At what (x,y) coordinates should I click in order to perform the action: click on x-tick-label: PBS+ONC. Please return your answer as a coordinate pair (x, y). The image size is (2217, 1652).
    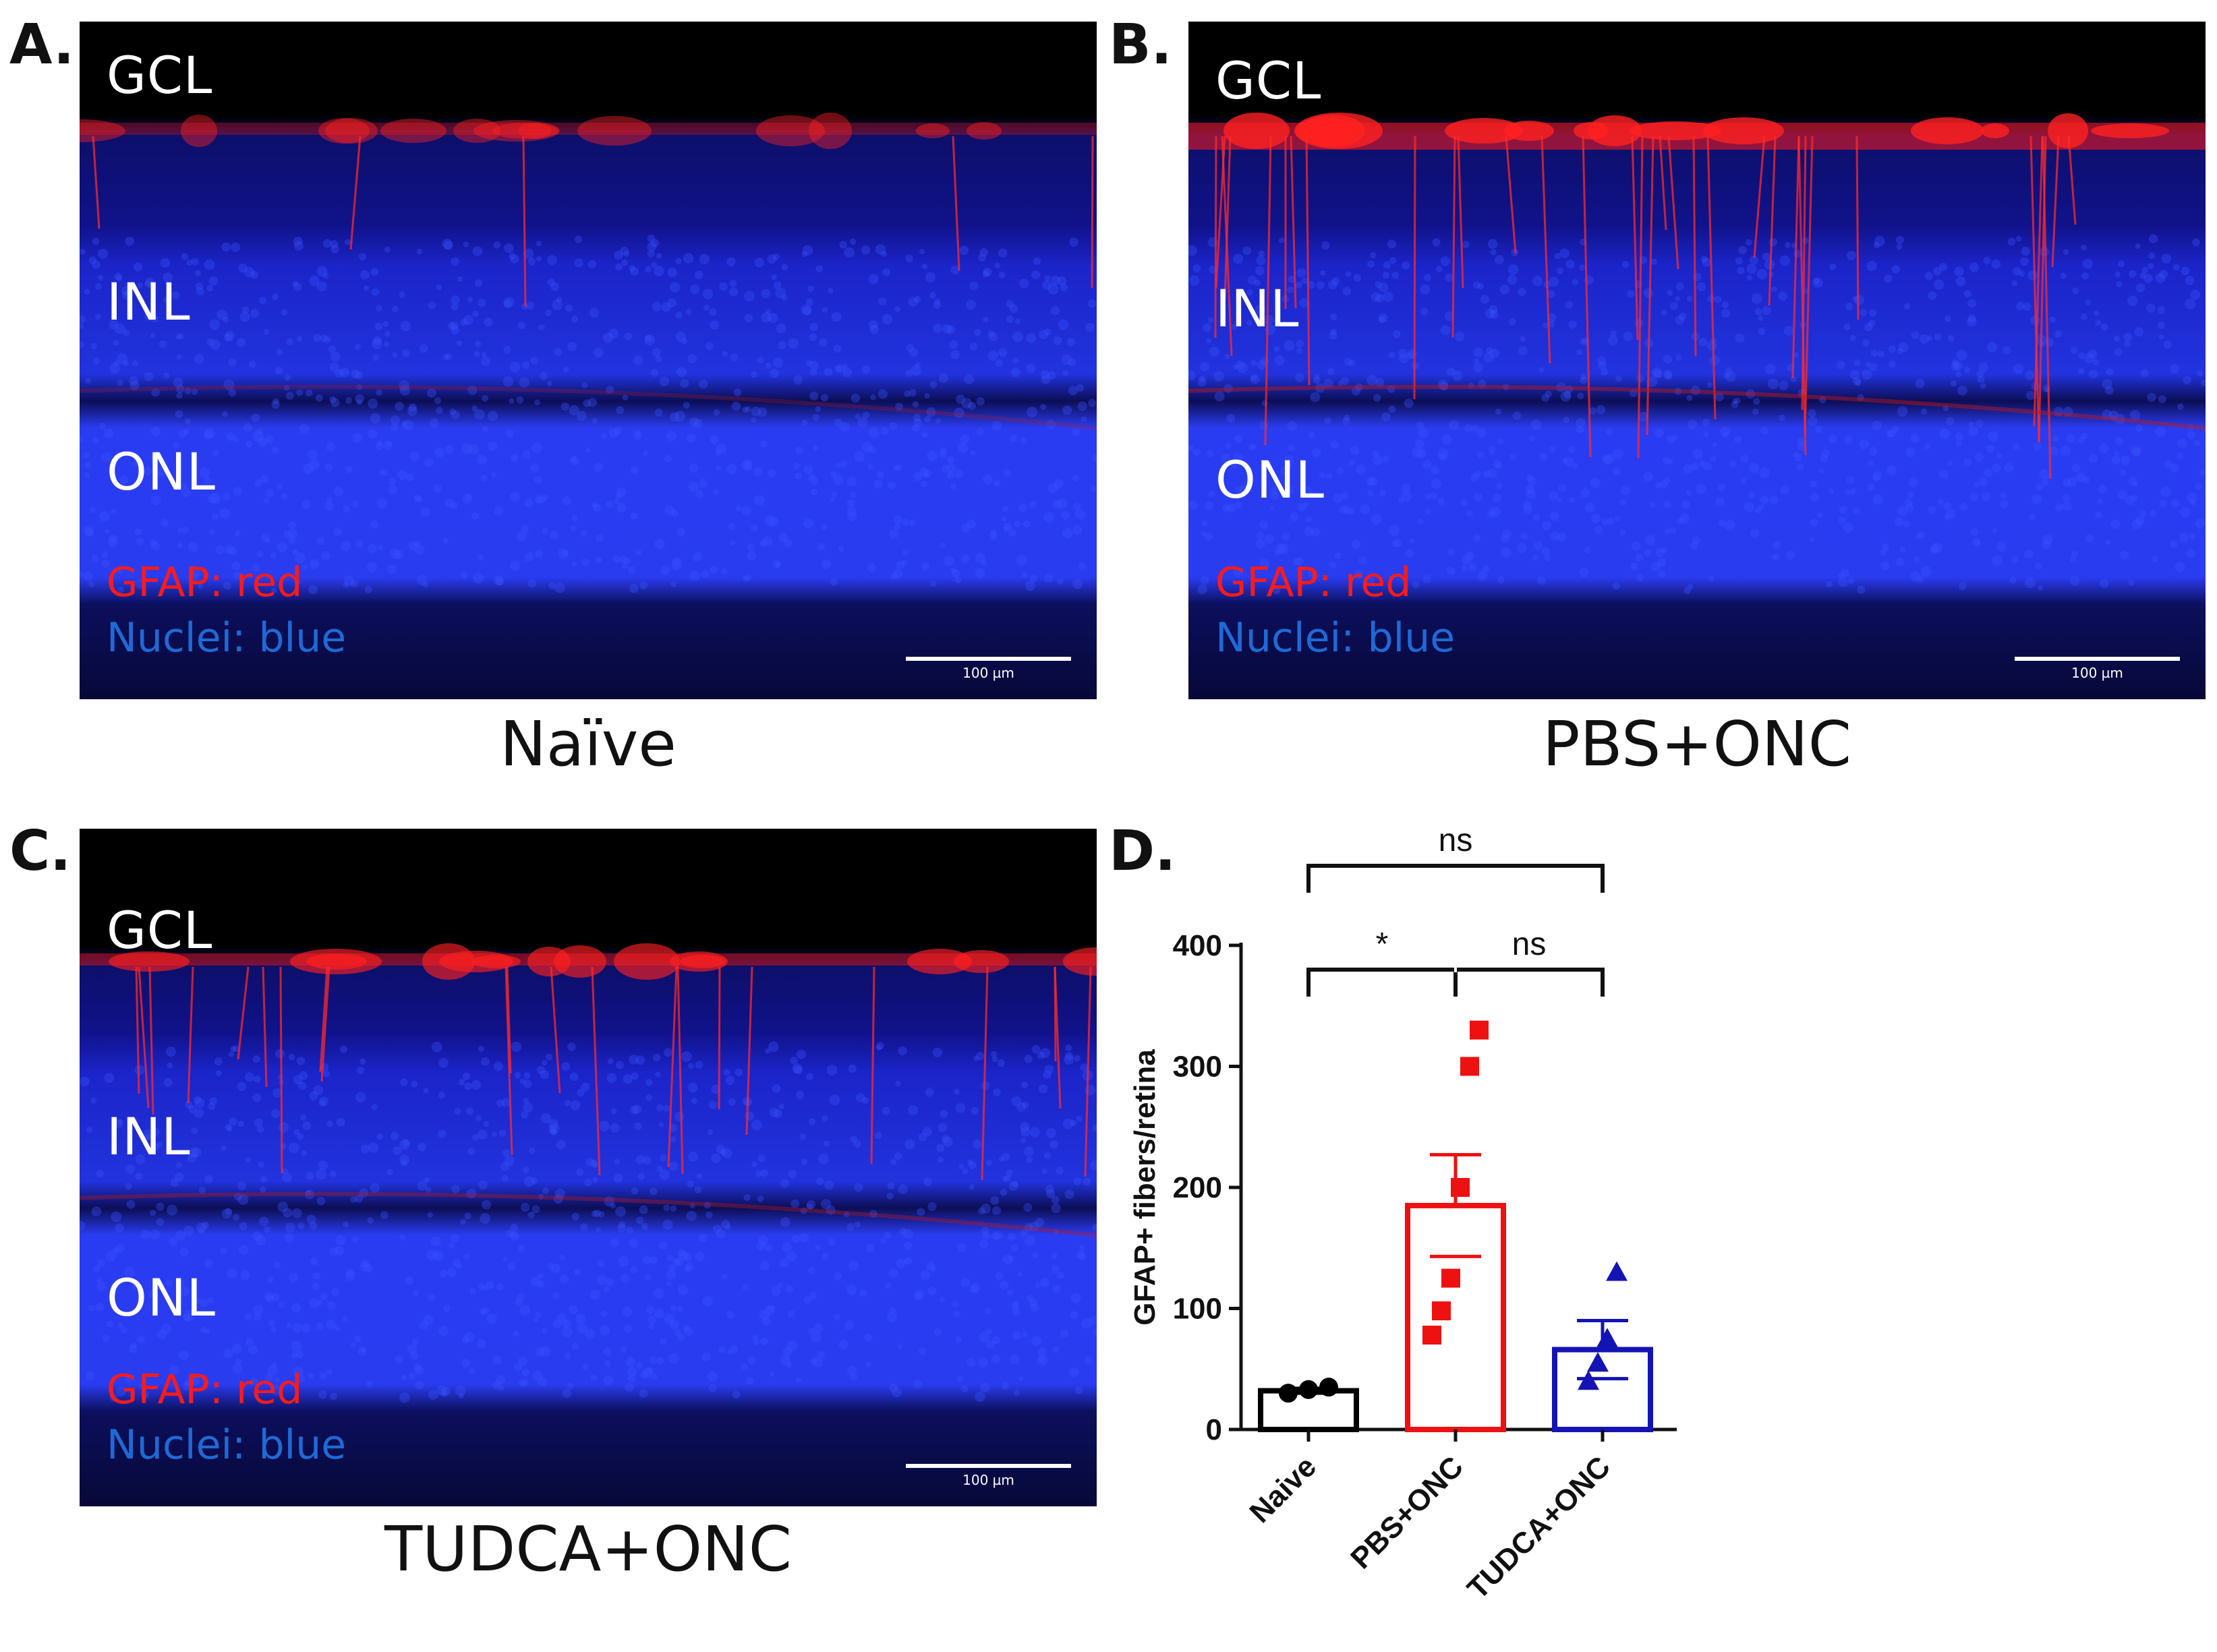
    Looking at the image, I should click on (1407, 1513).